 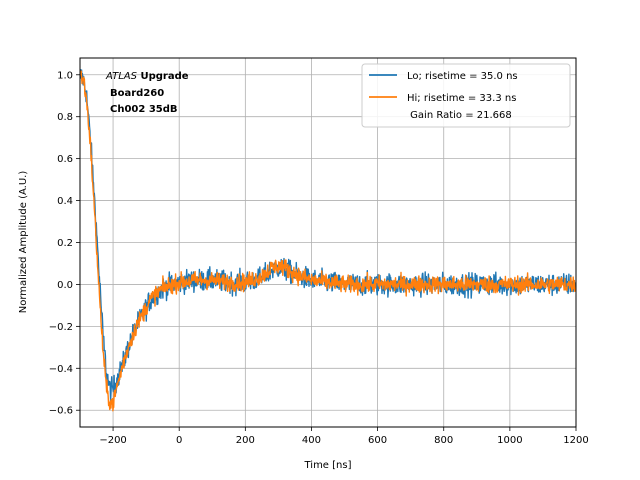 What do you see at coordinates (461, 98) in the screenshot?
I see `legend-entry-hi: Hi; risetime = 33.3 ns` at bounding box center [461, 98].